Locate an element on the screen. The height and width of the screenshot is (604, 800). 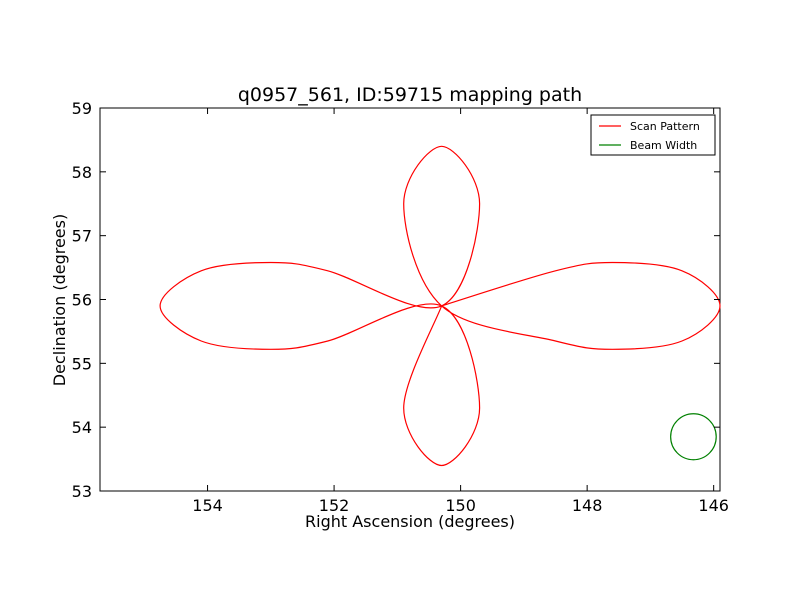
y-tick-label: 59 is located at coordinates (82, 108).